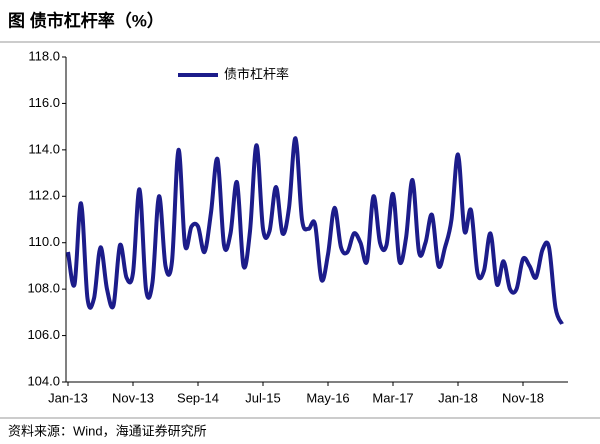 This screenshot has width=600, height=444. What do you see at coordinates (198, 397) in the screenshot?
I see `x-tick-label: Sep-14` at bounding box center [198, 397].